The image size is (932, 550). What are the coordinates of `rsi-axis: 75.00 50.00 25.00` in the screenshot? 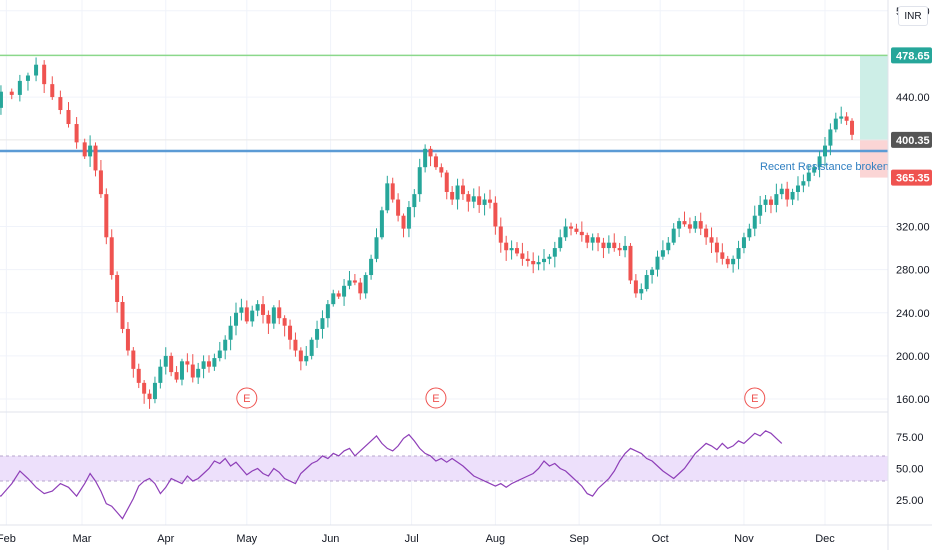 It's located at (910, 469).